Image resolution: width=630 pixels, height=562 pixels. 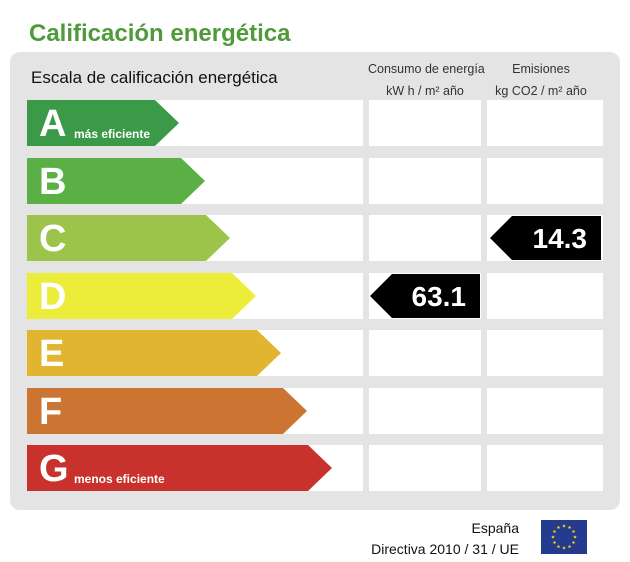 What do you see at coordinates (154, 77) in the screenshot?
I see `scale-heading: Escala de calificación energética` at bounding box center [154, 77].